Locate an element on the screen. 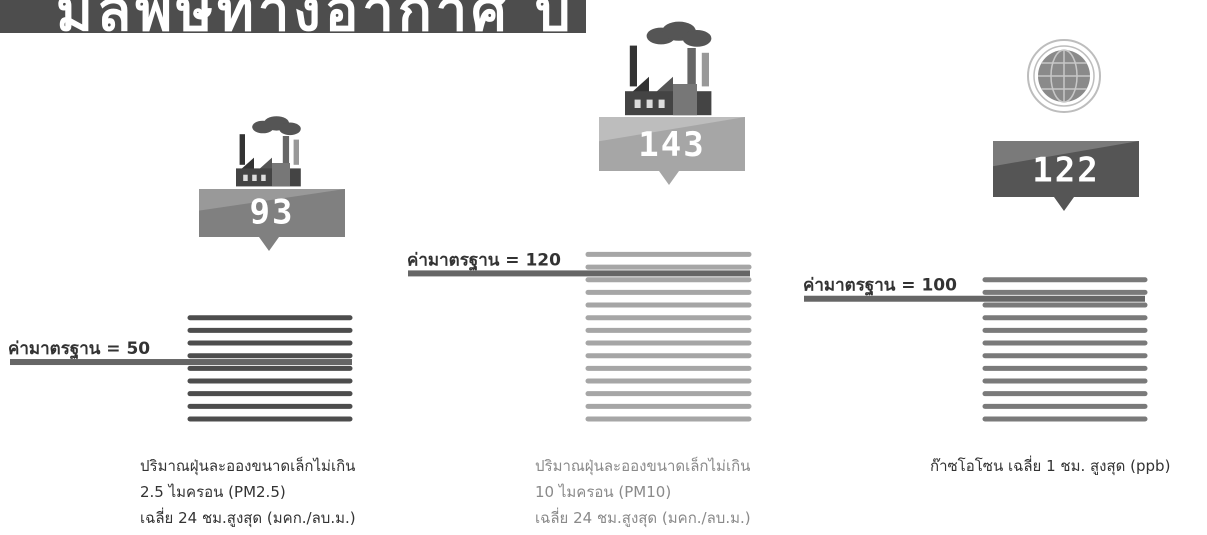 The width and height of the screenshot is (1207, 535). caption-line: 2.5 ไมครอน (PM2.5) is located at coordinates (213, 492).